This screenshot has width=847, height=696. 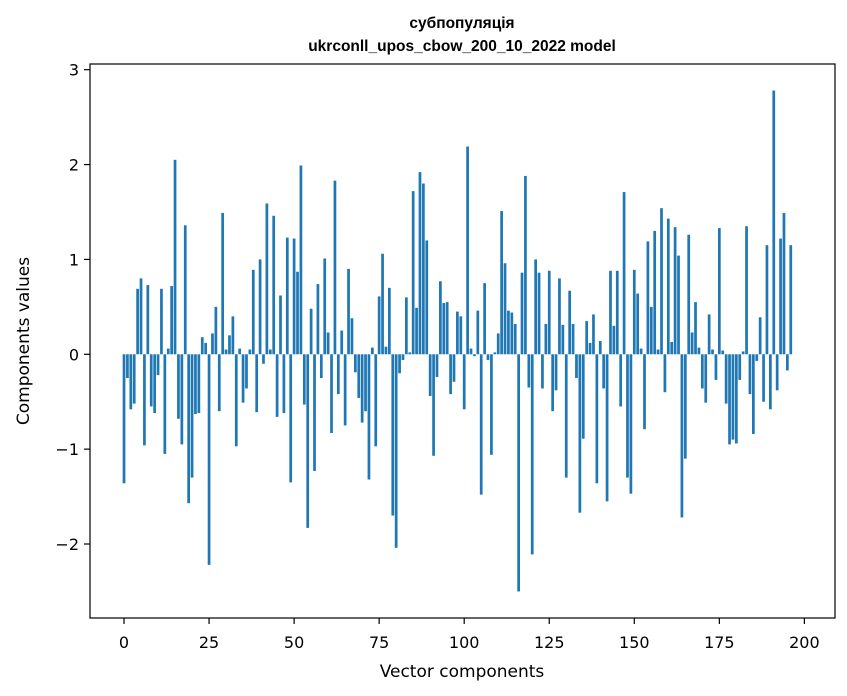 What do you see at coordinates (379, 642) in the screenshot?
I see `x-tick-label: 75` at bounding box center [379, 642].